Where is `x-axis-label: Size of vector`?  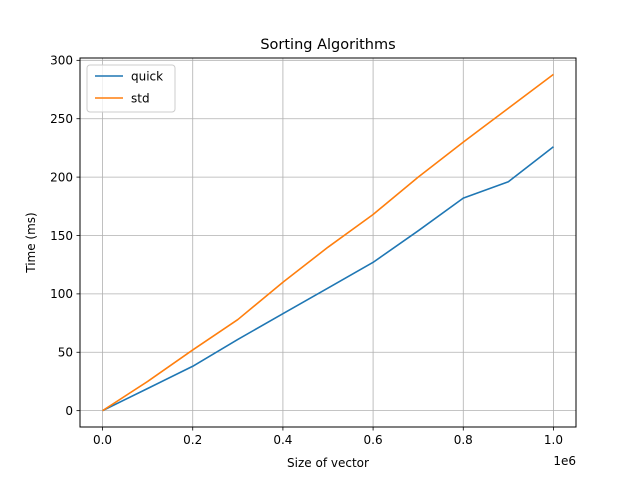
x-axis-label: Size of vector is located at coordinates (328, 463).